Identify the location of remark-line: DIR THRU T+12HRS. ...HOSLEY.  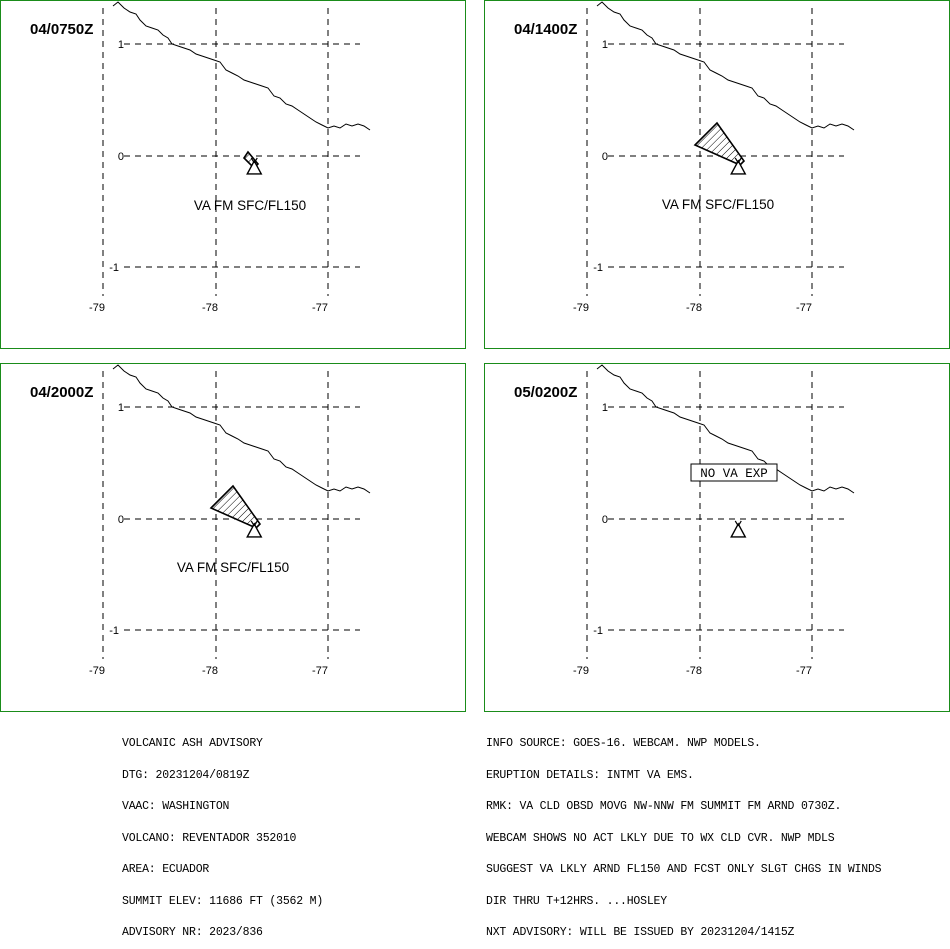
(576, 901).